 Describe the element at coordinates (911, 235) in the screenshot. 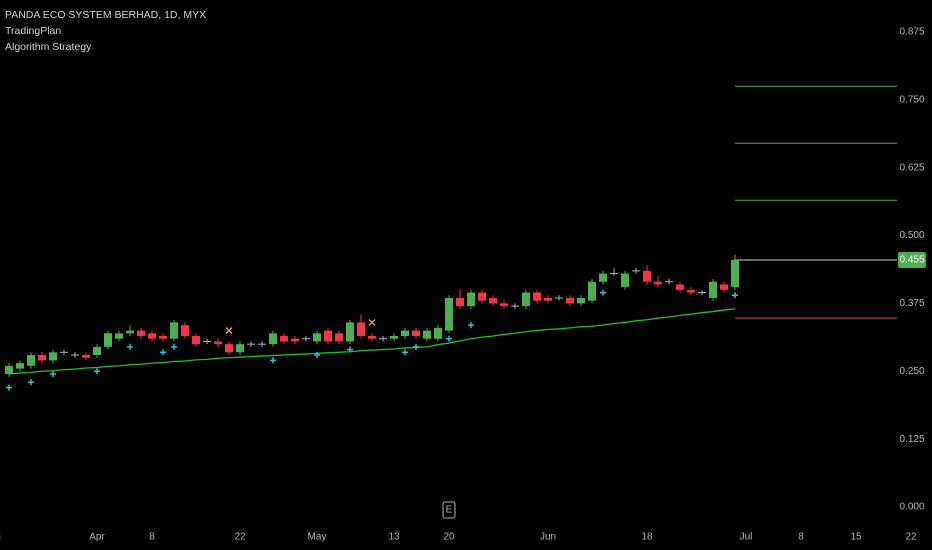

I see `y-tick-label: 0.500` at that location.